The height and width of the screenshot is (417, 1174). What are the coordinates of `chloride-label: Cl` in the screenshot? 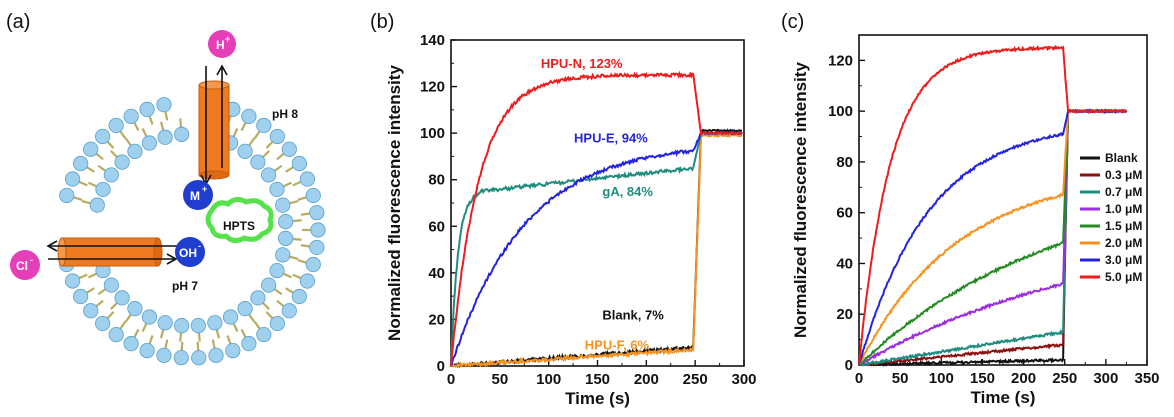 It's located at (22, 266).